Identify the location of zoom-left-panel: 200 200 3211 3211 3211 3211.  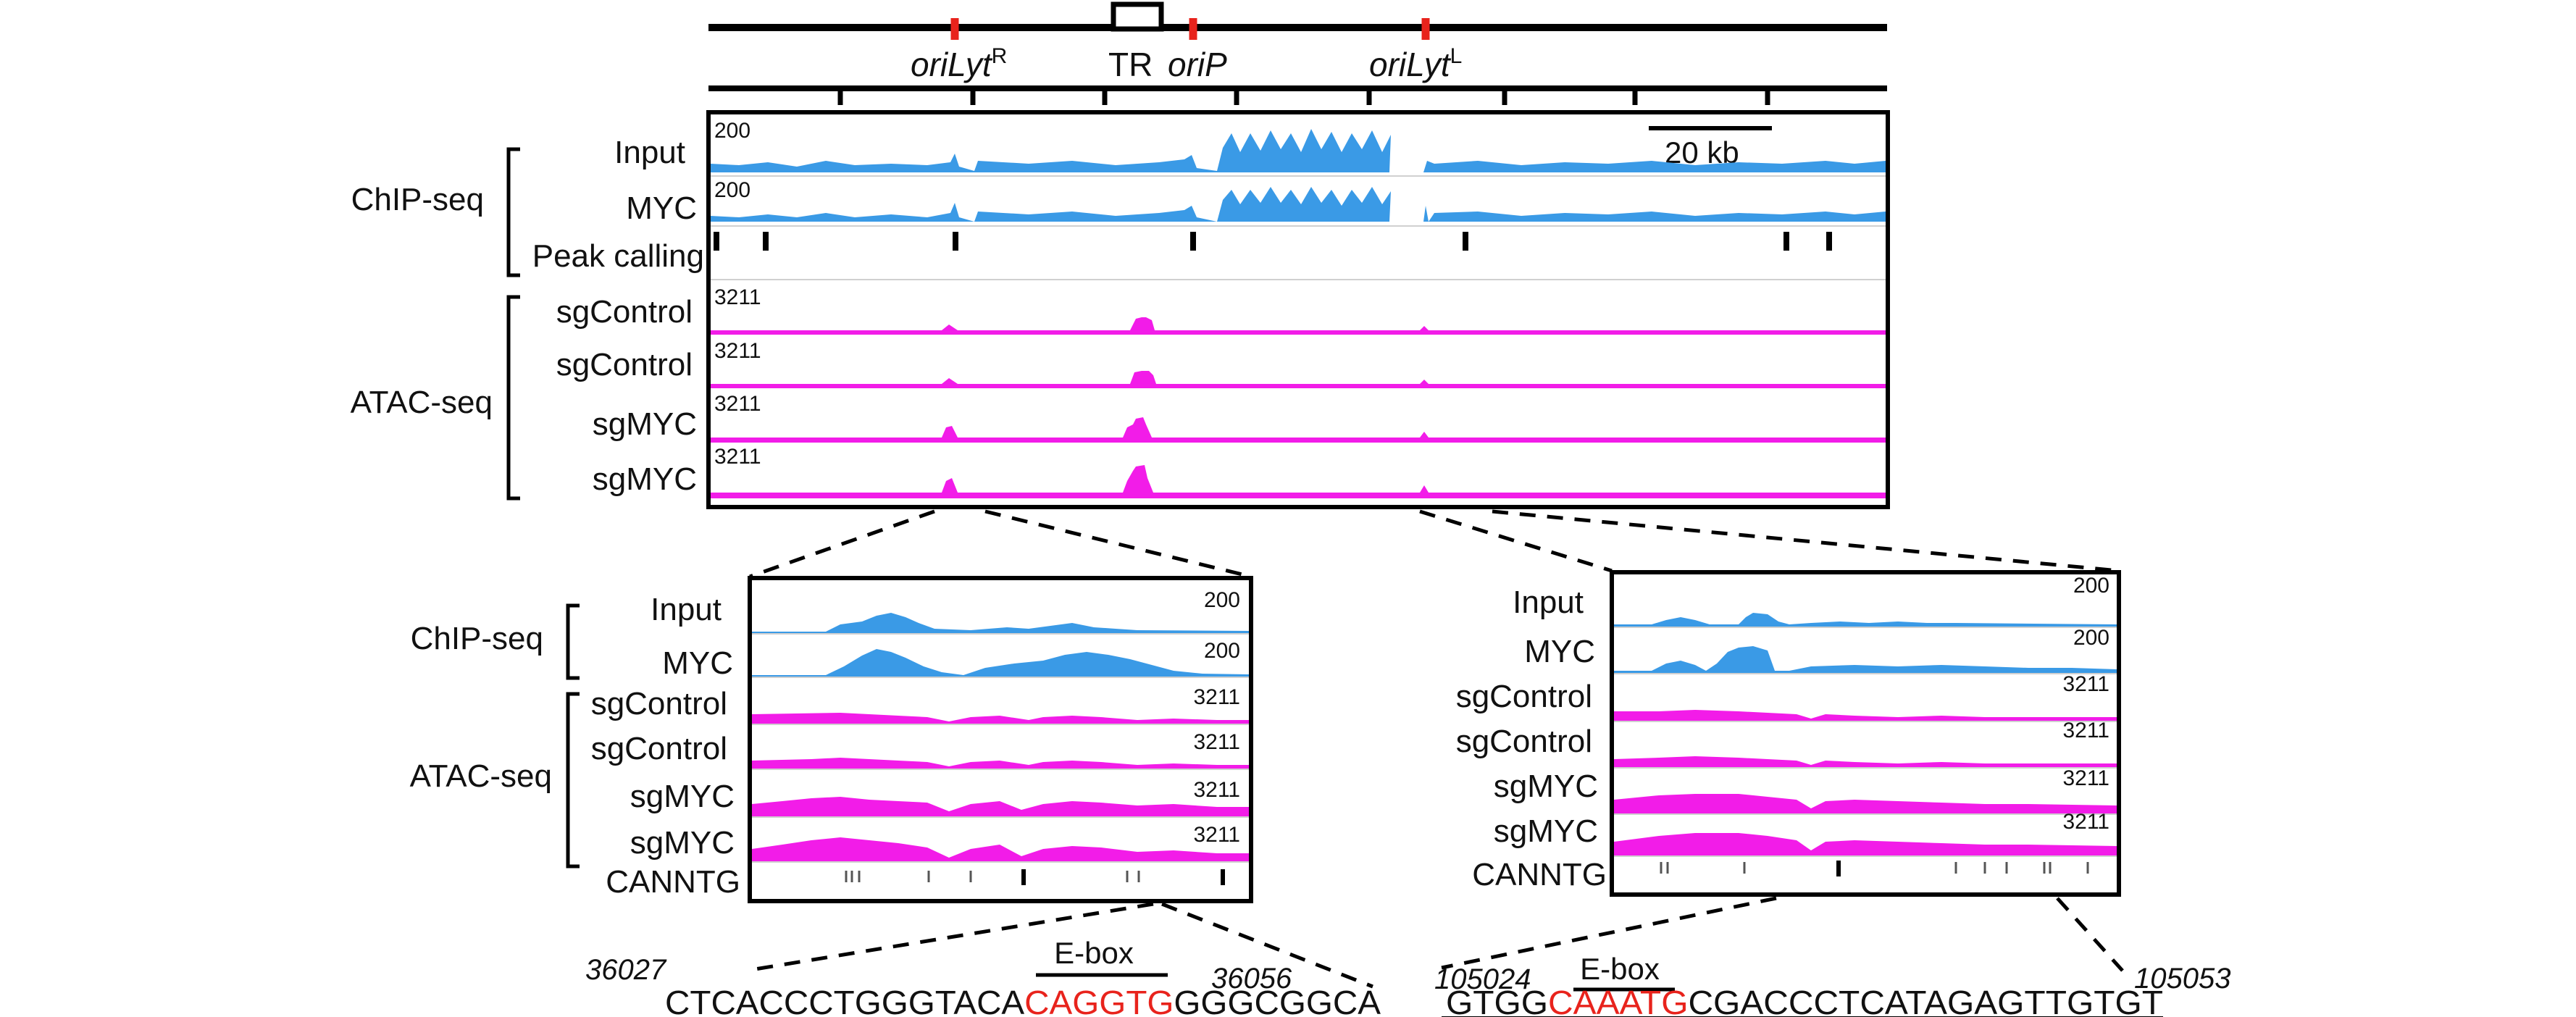
(1001, 739).